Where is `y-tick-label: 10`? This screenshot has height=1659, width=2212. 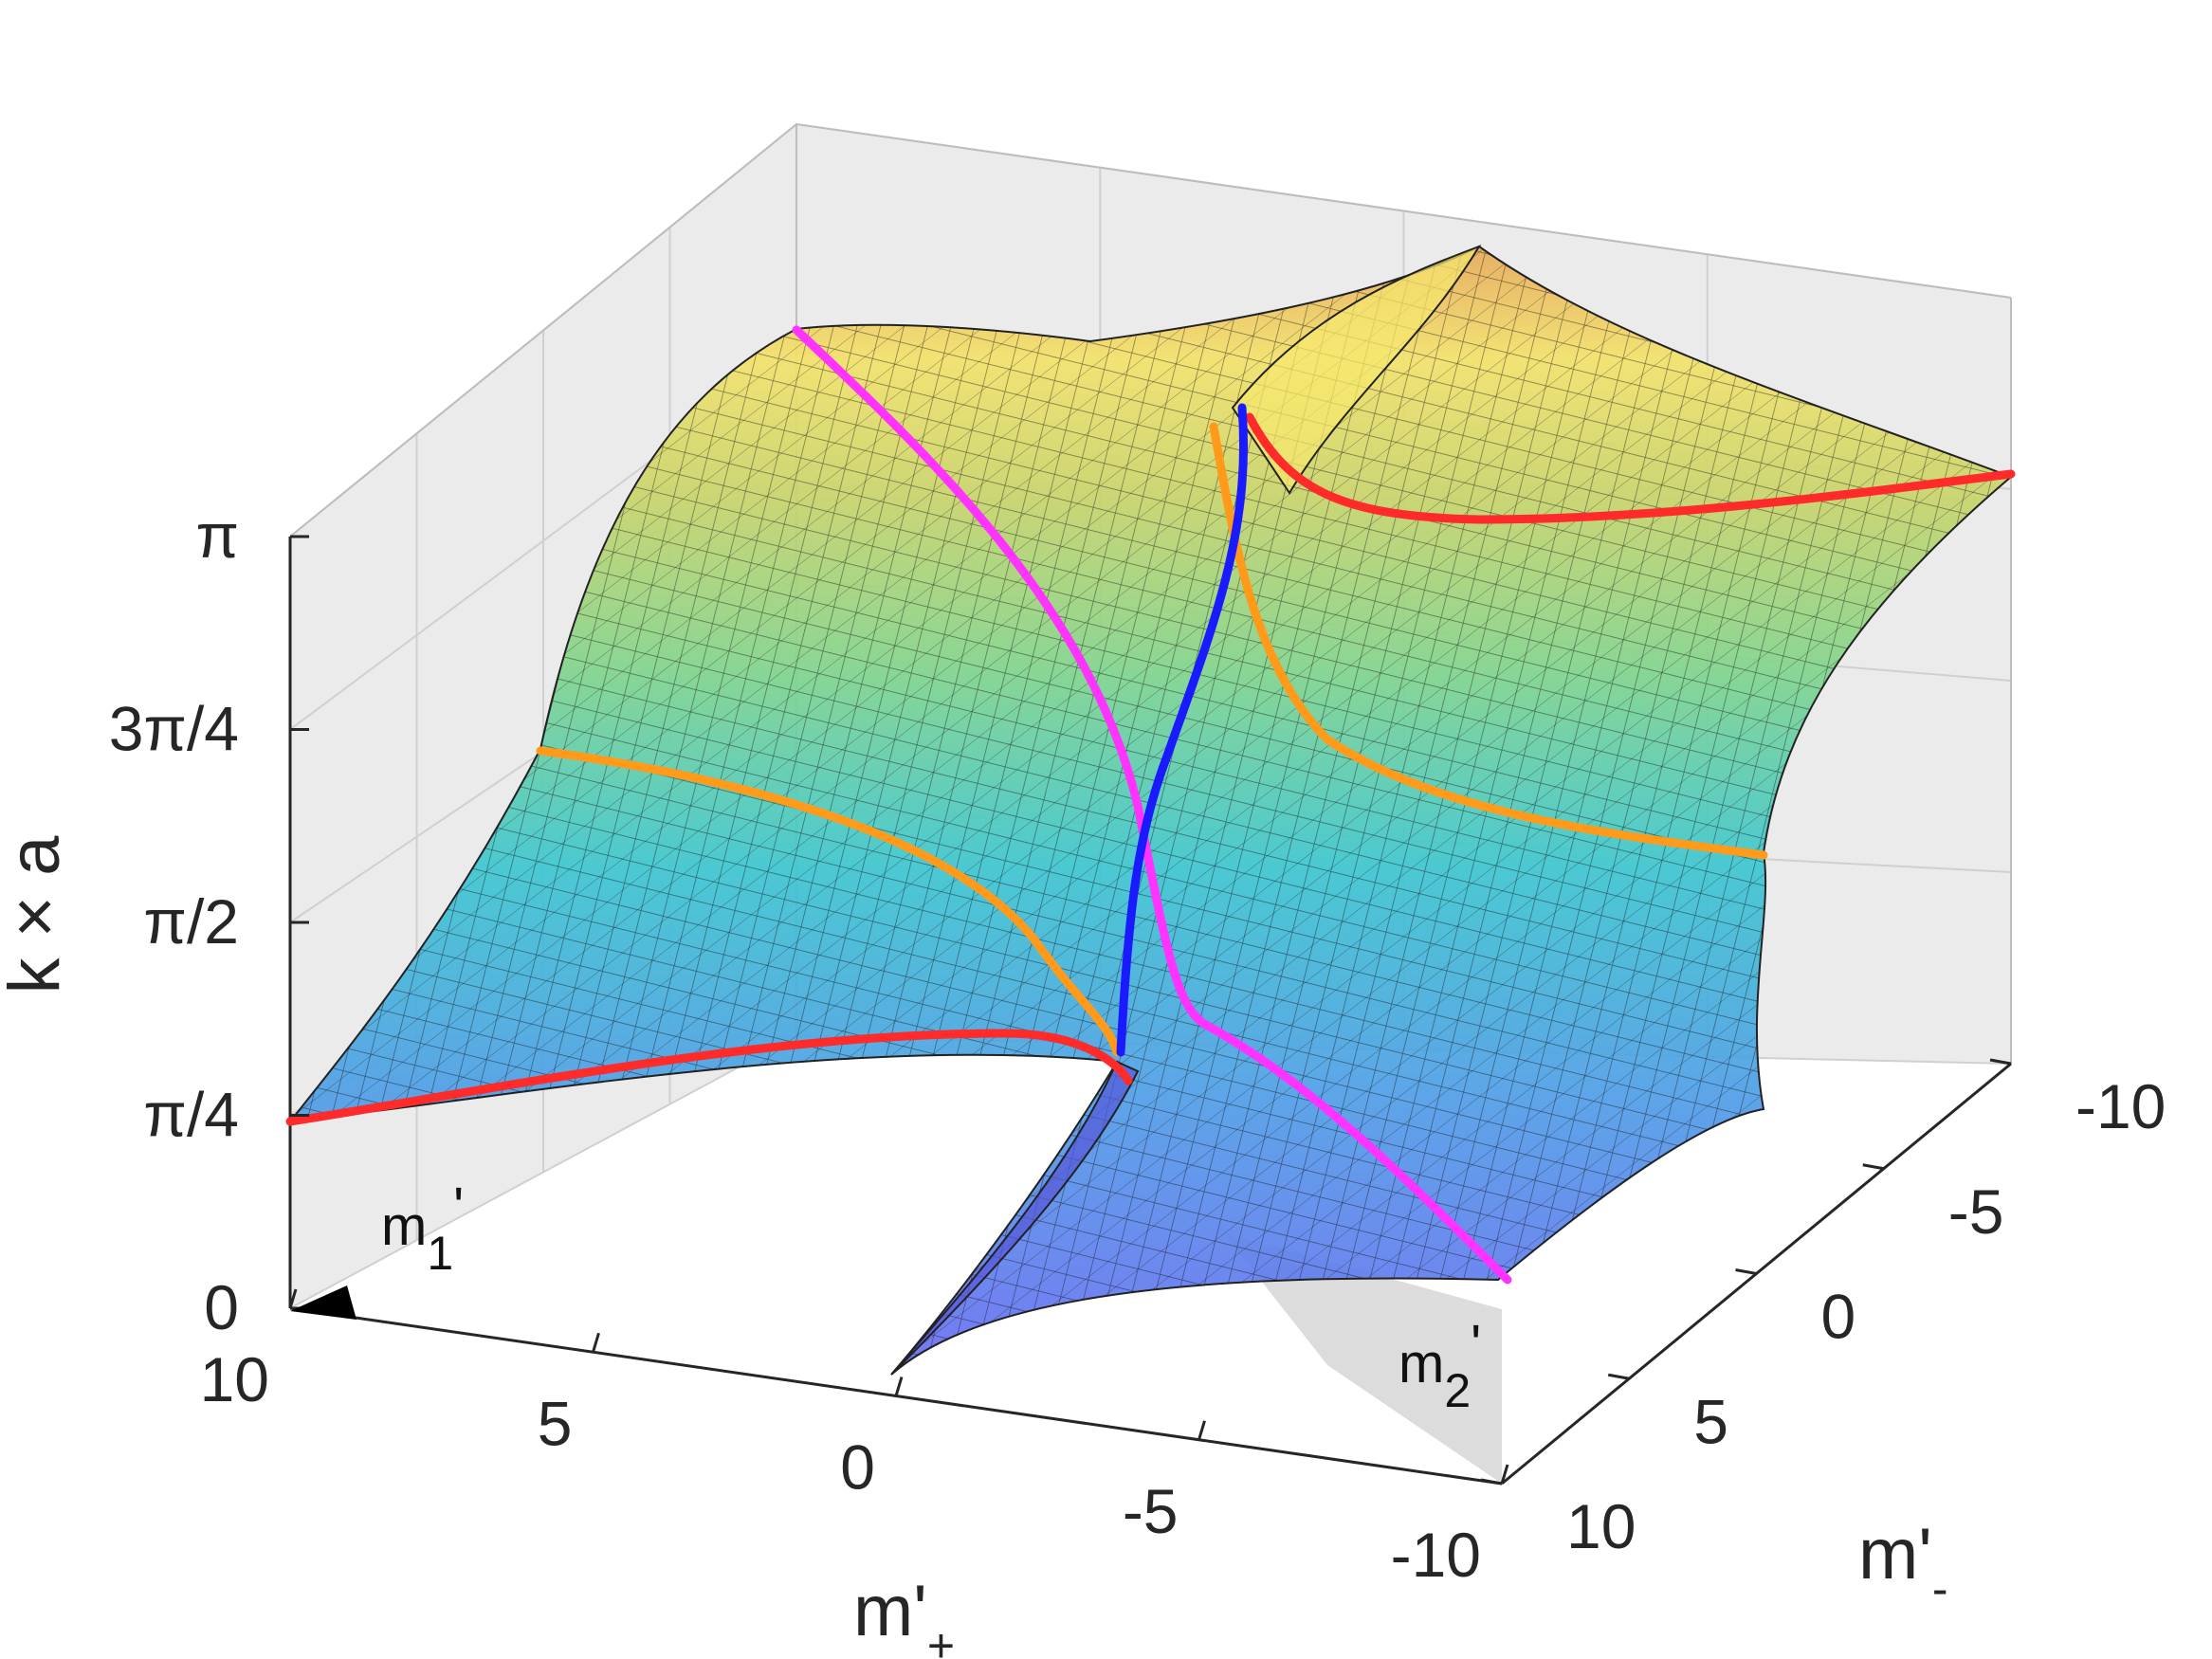 y-tick-label: 10 is located at coordinates (1601, 1526).